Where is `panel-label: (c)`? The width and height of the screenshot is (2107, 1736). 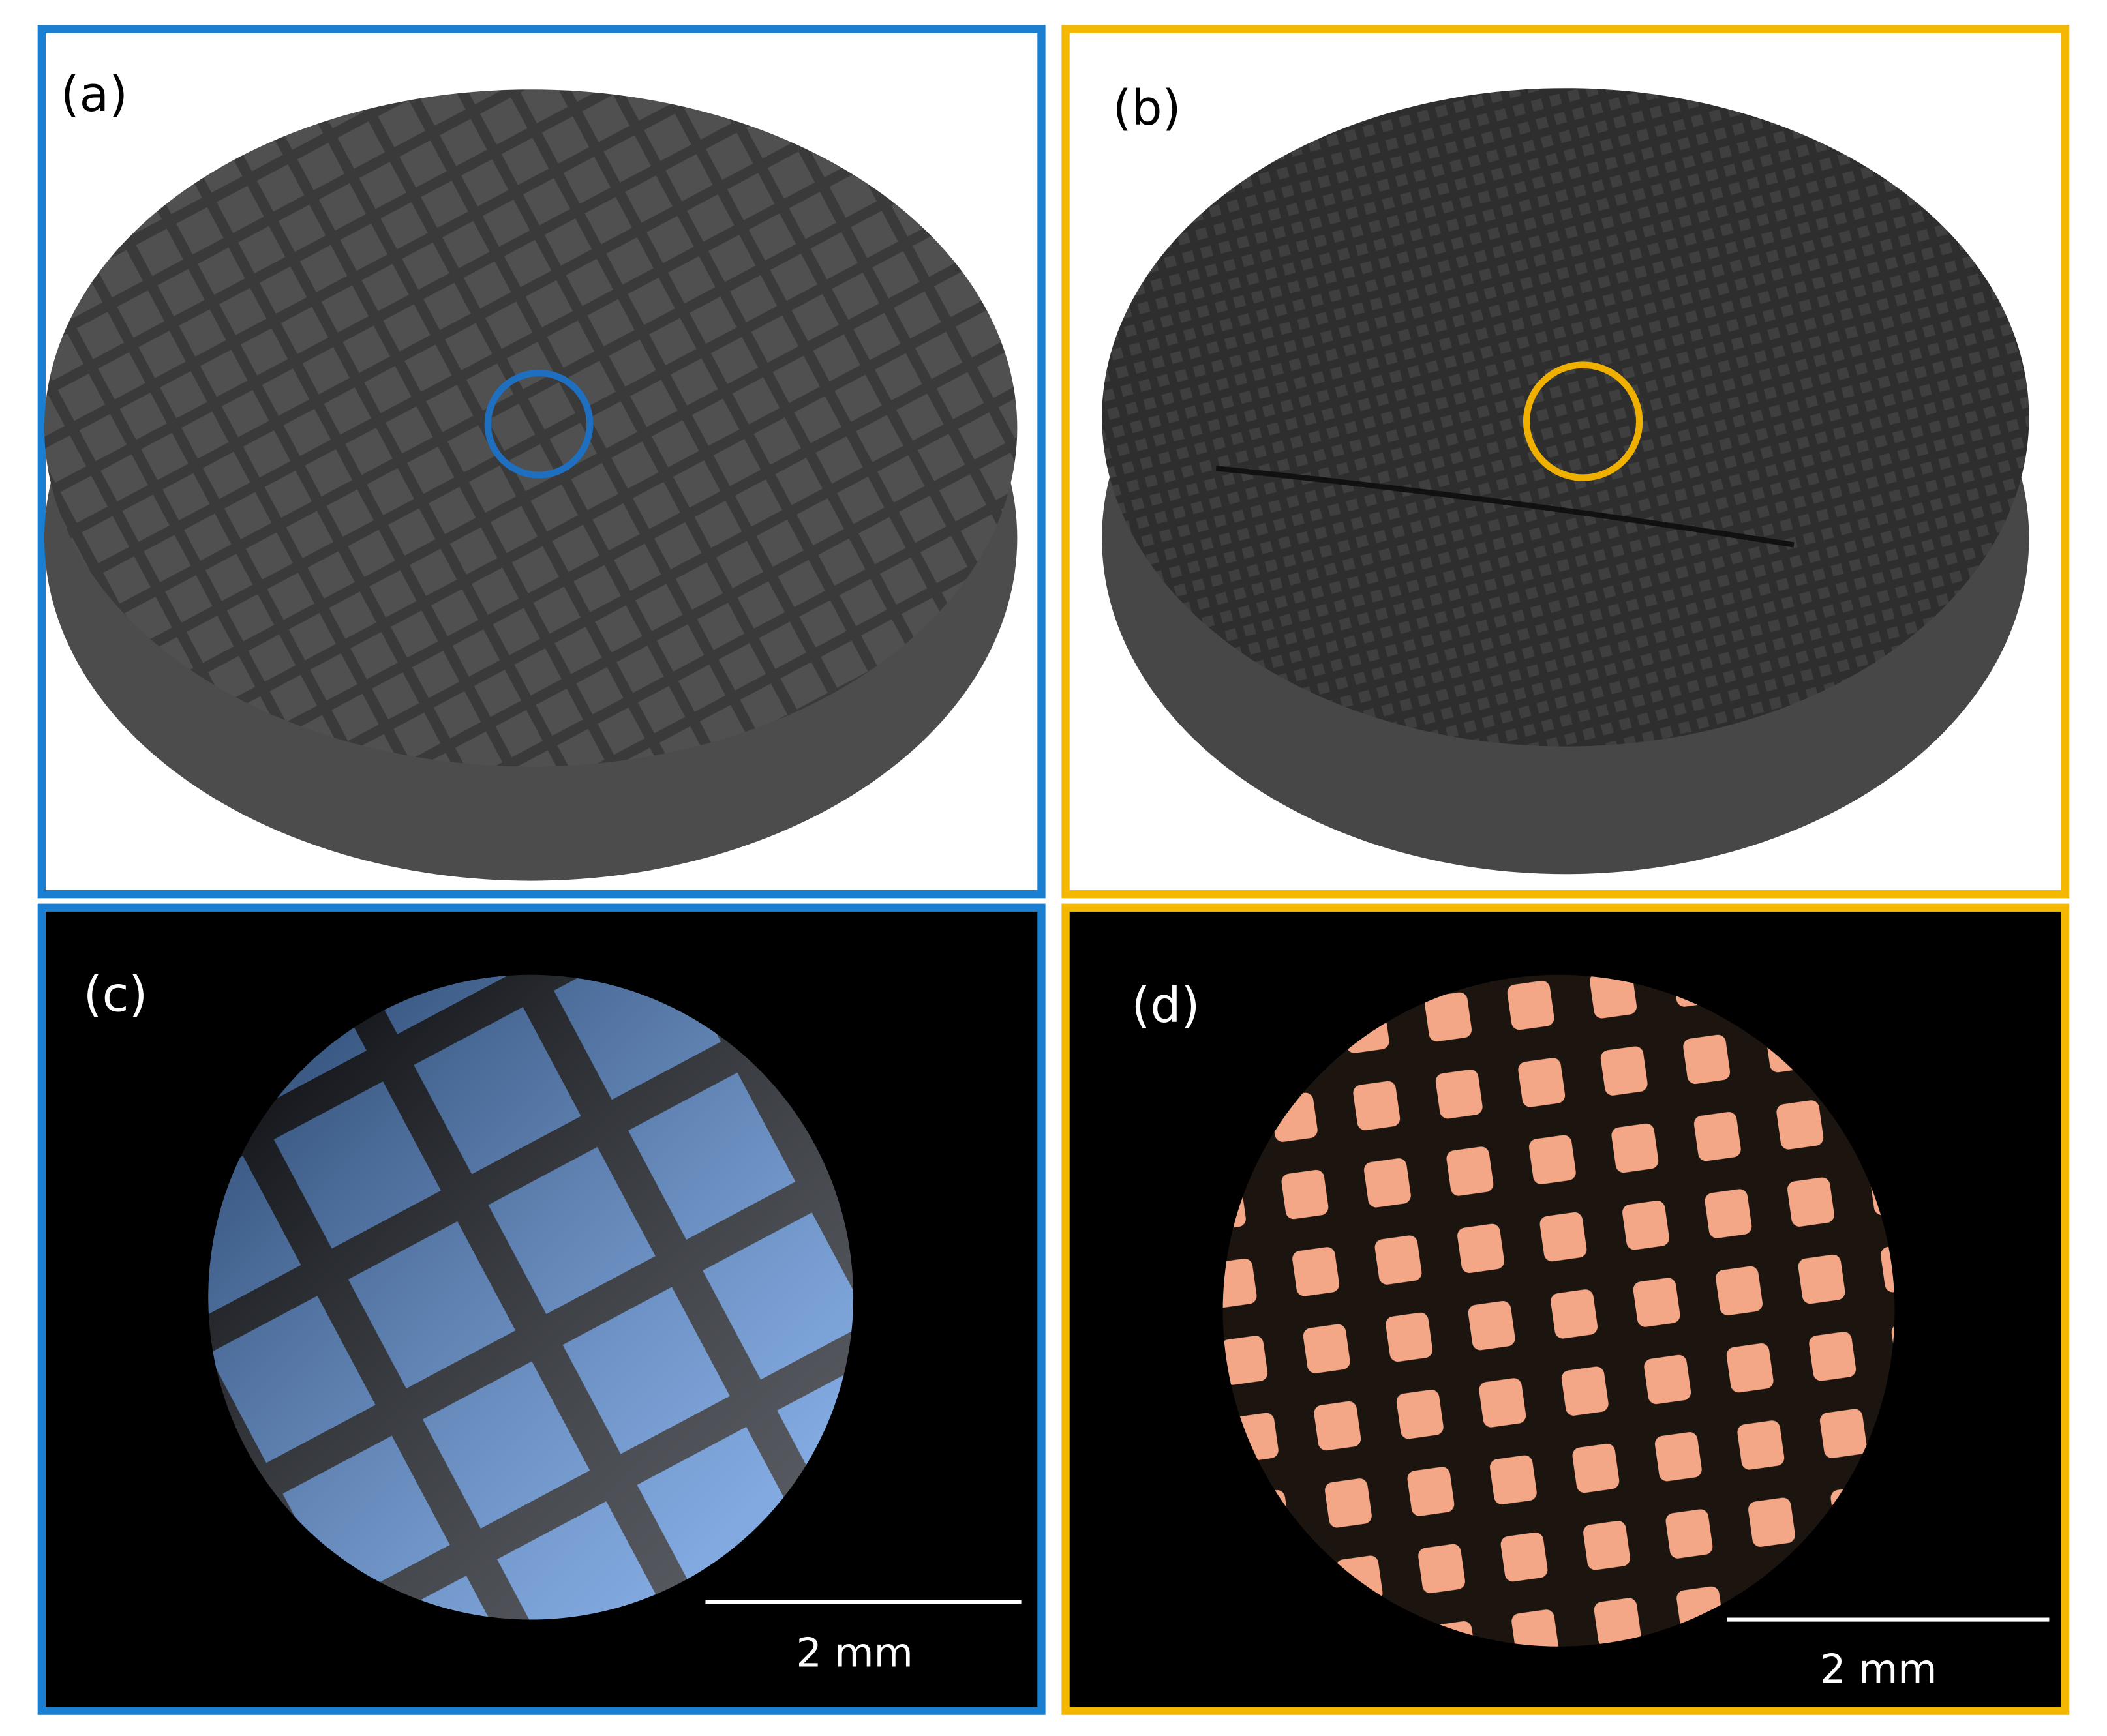 panel-label: (c) is located at coordinates (116, 994).